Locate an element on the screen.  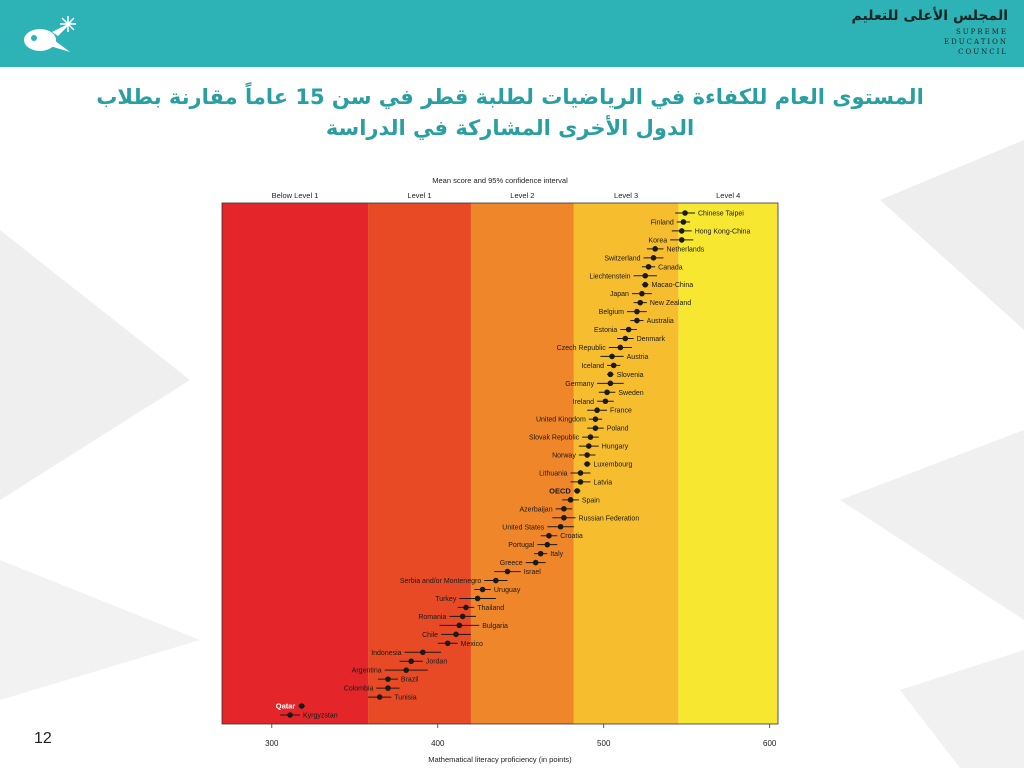
country-label: Korea is located at coordinates (657, 240).